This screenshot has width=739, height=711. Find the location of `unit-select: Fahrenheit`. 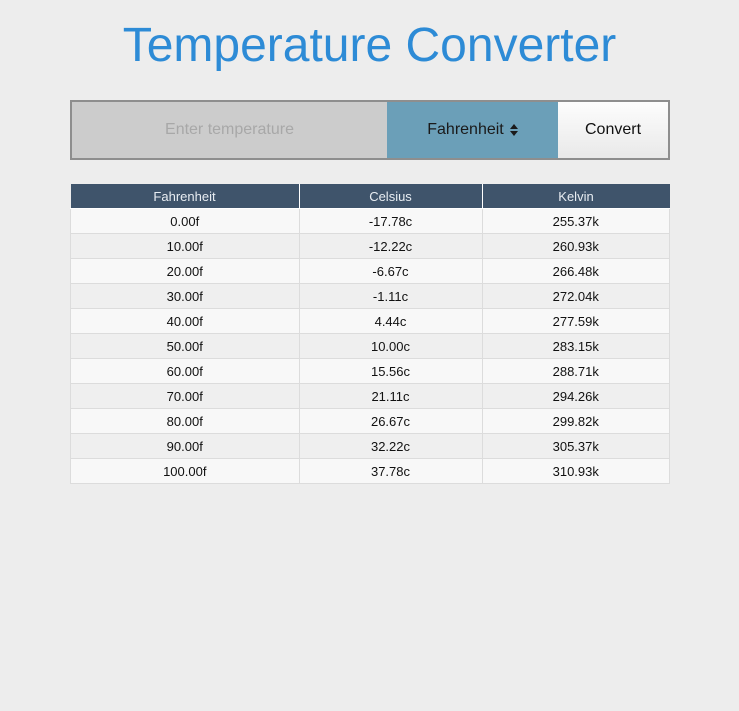

unit-select: Fahrenheit is located at coordinates (472, 130).